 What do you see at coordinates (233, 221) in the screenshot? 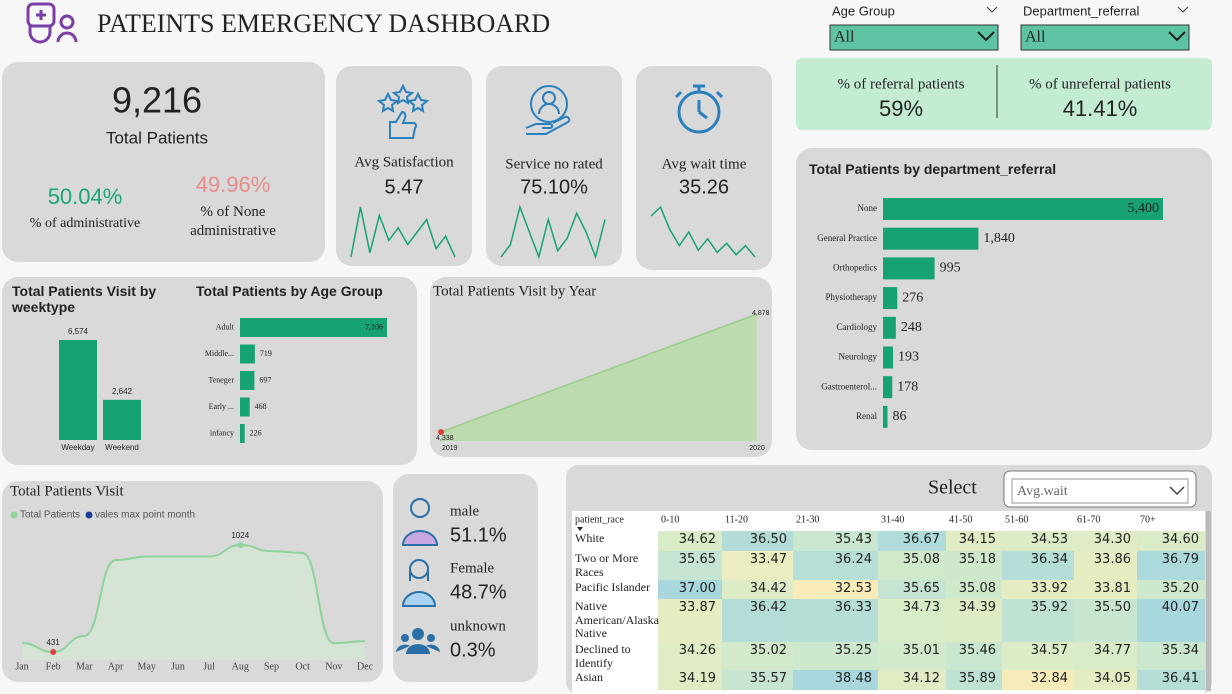
I see `admin-label: % of None administrative` at bounding box center [233, 221].